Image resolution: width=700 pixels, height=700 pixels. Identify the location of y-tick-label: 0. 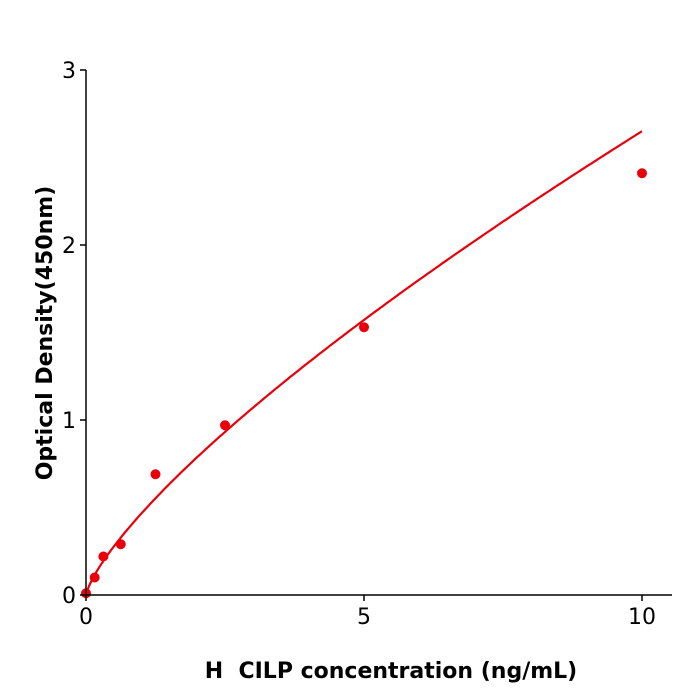
(69, 596).